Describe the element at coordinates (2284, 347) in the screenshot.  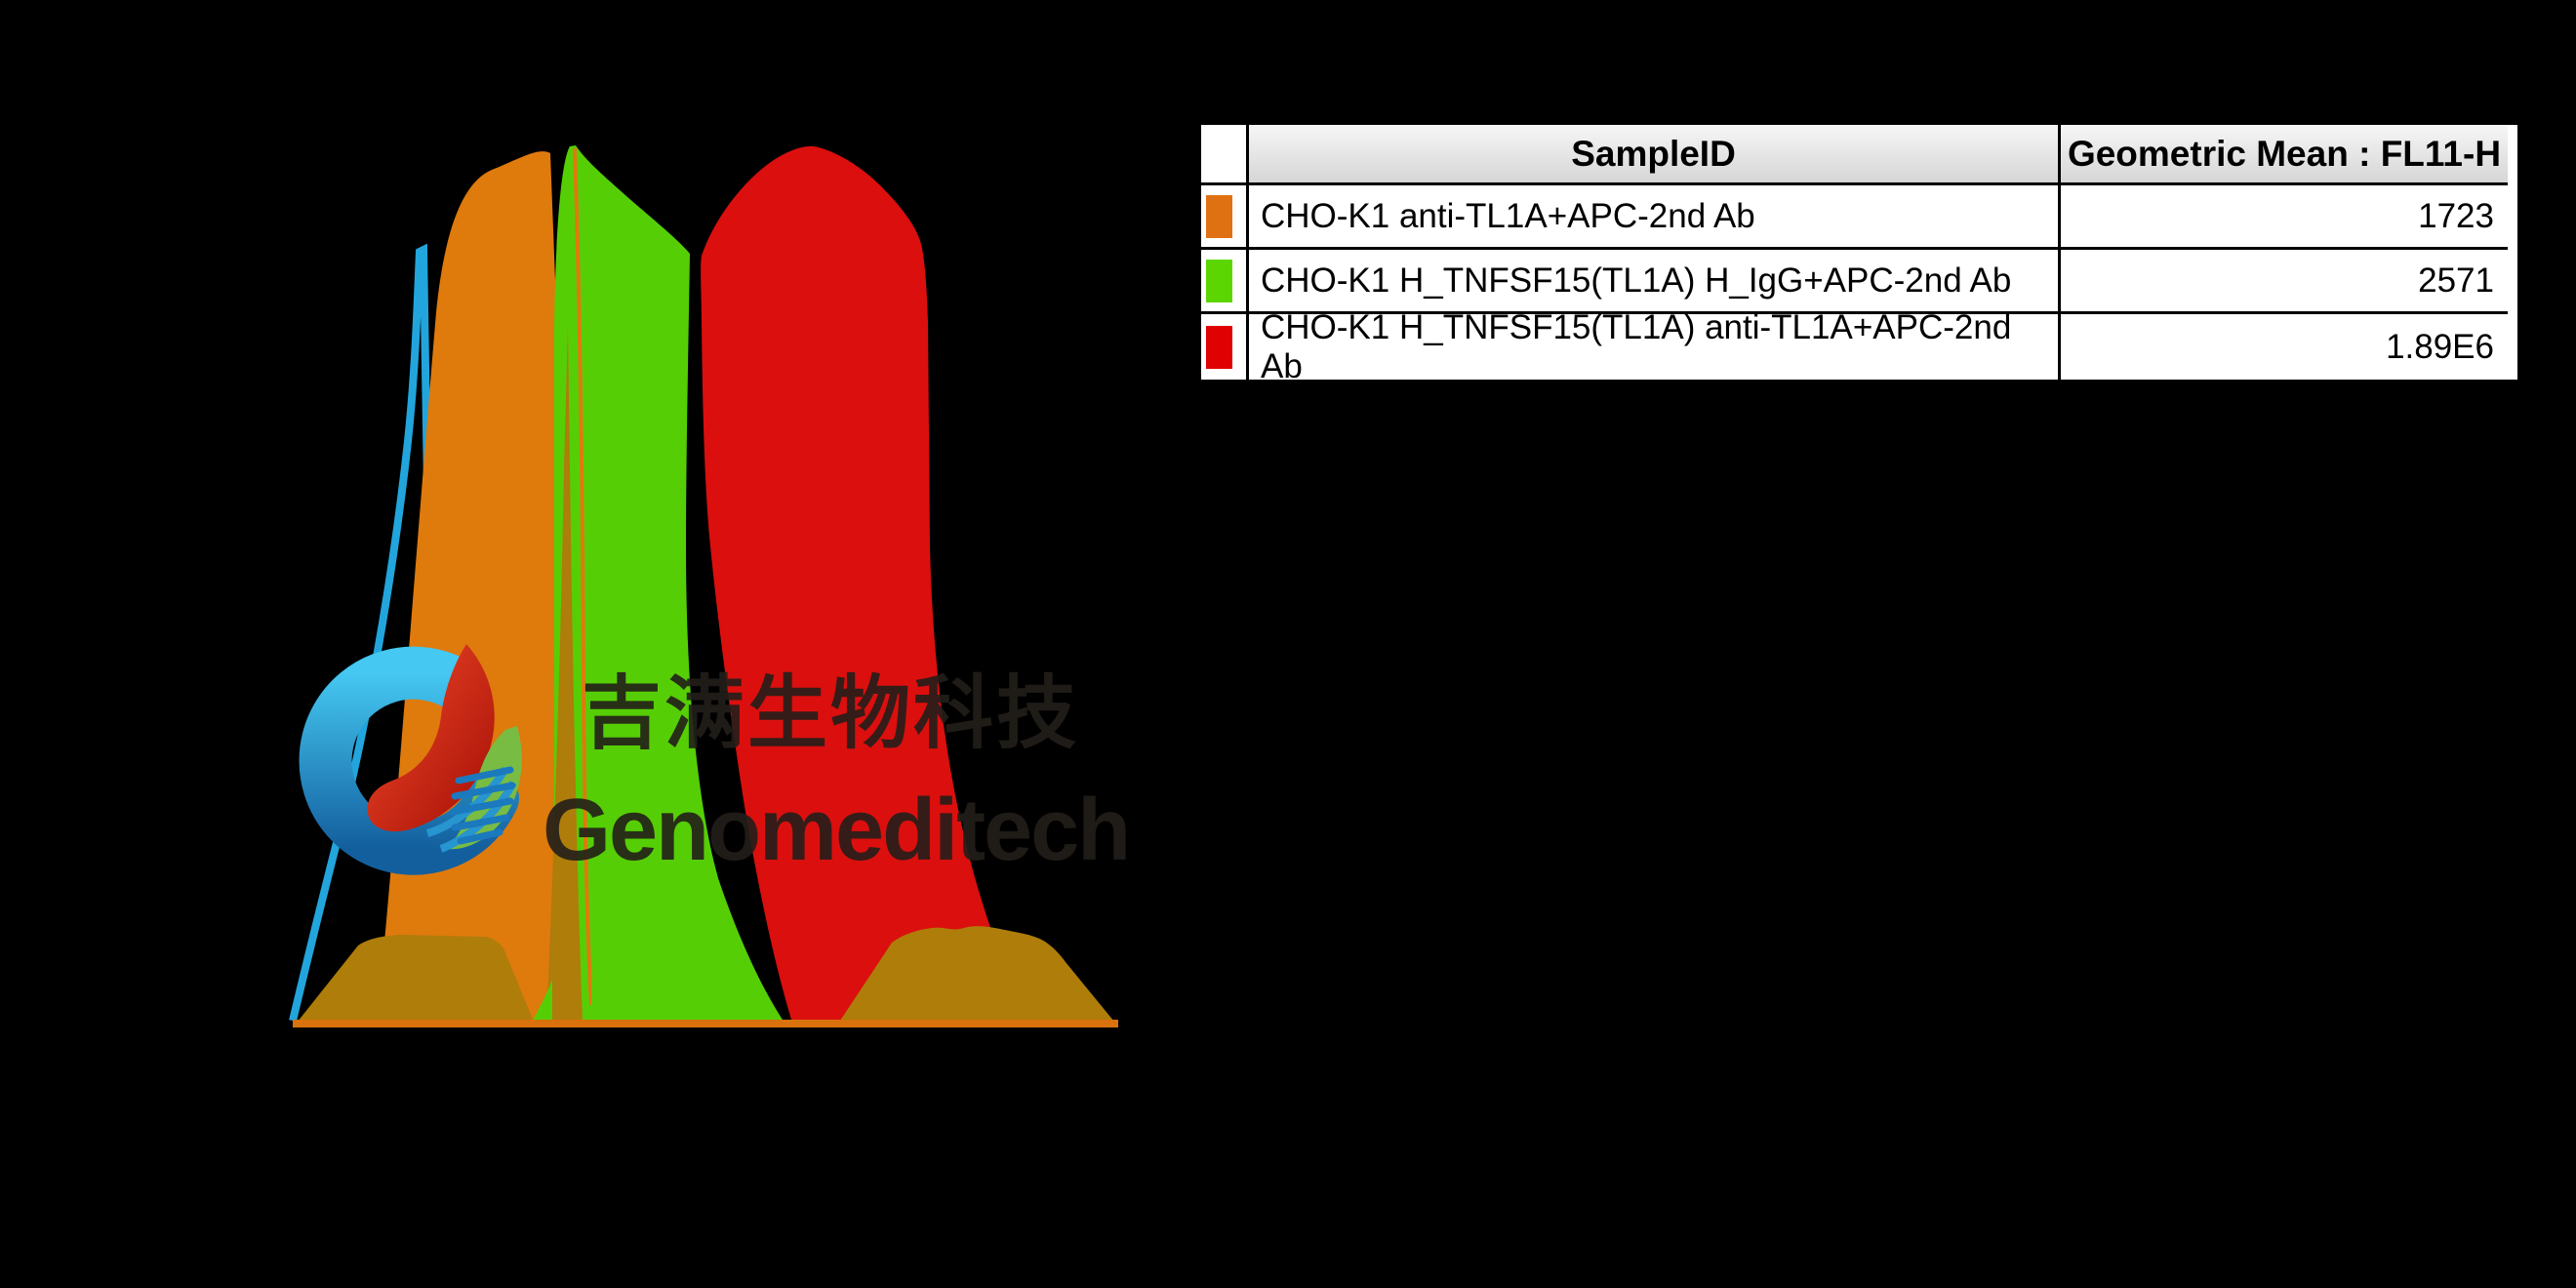
I see `table-row-value: 1.89E6` at that location.